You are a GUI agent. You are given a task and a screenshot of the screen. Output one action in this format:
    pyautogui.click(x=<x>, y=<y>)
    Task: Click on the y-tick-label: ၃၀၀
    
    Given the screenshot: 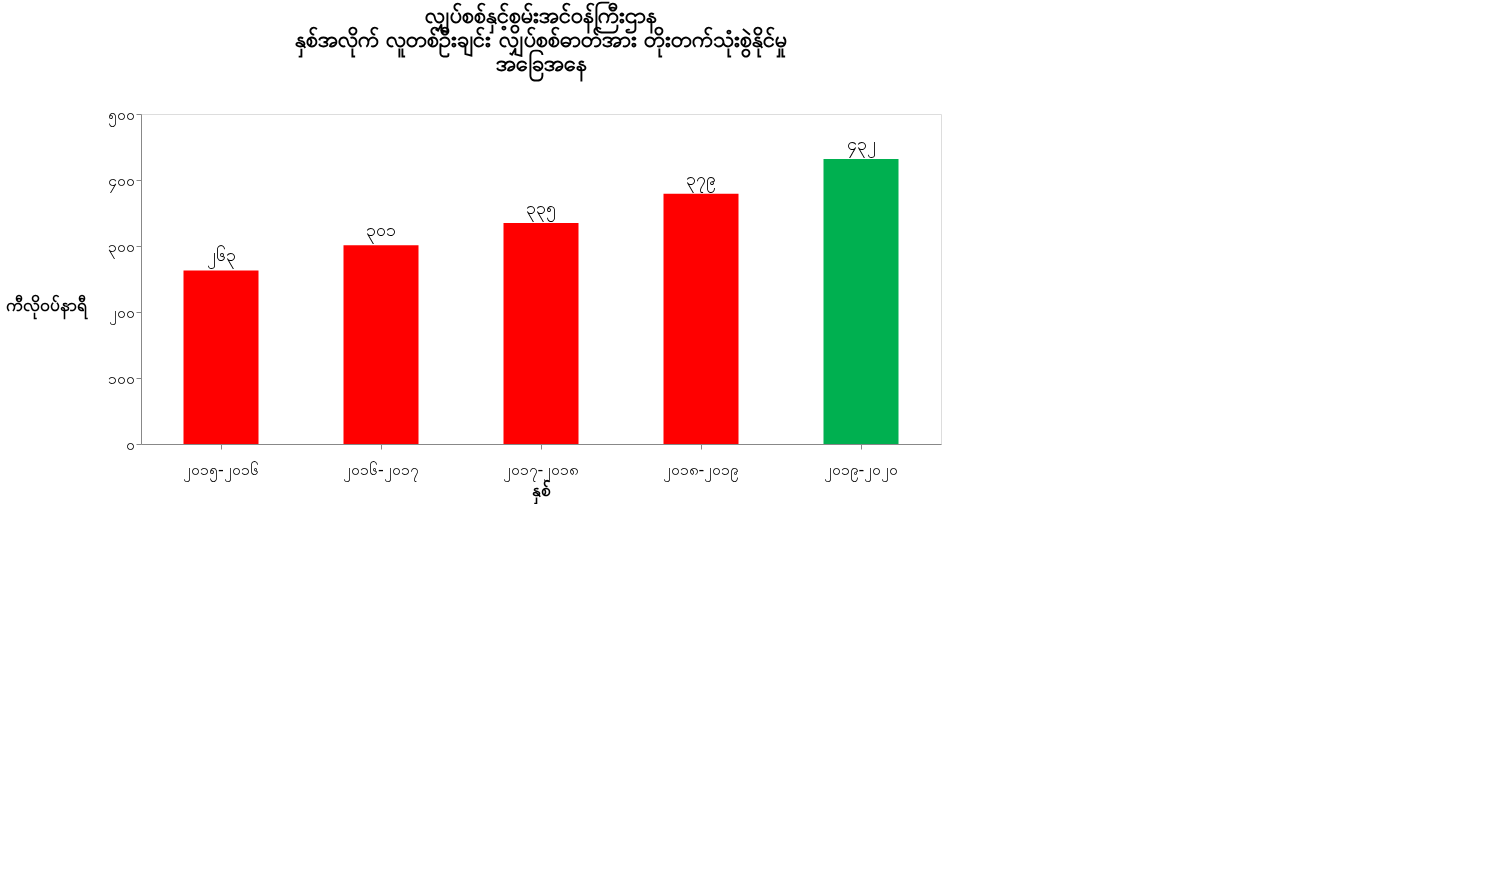 What is the action you would take?
    pyautogui.click(x=121, y=247)
    